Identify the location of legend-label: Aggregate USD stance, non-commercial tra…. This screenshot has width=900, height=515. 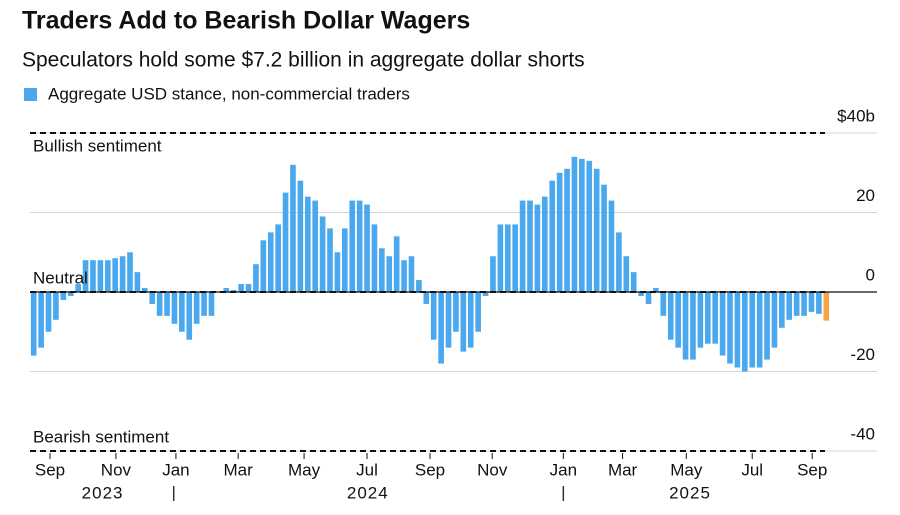
(229, 93).